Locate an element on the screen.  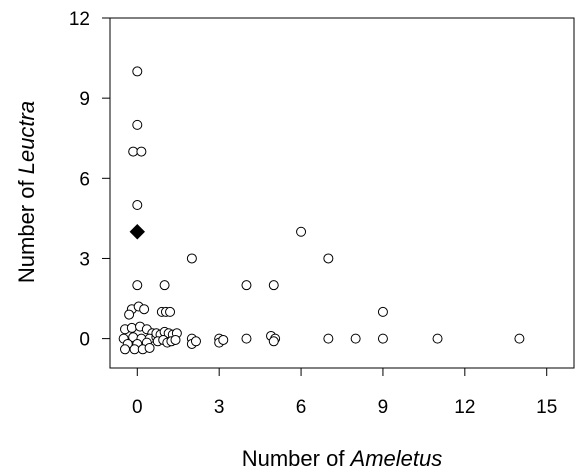
x-tick-label: 6 is located at coordinates (301, 407).